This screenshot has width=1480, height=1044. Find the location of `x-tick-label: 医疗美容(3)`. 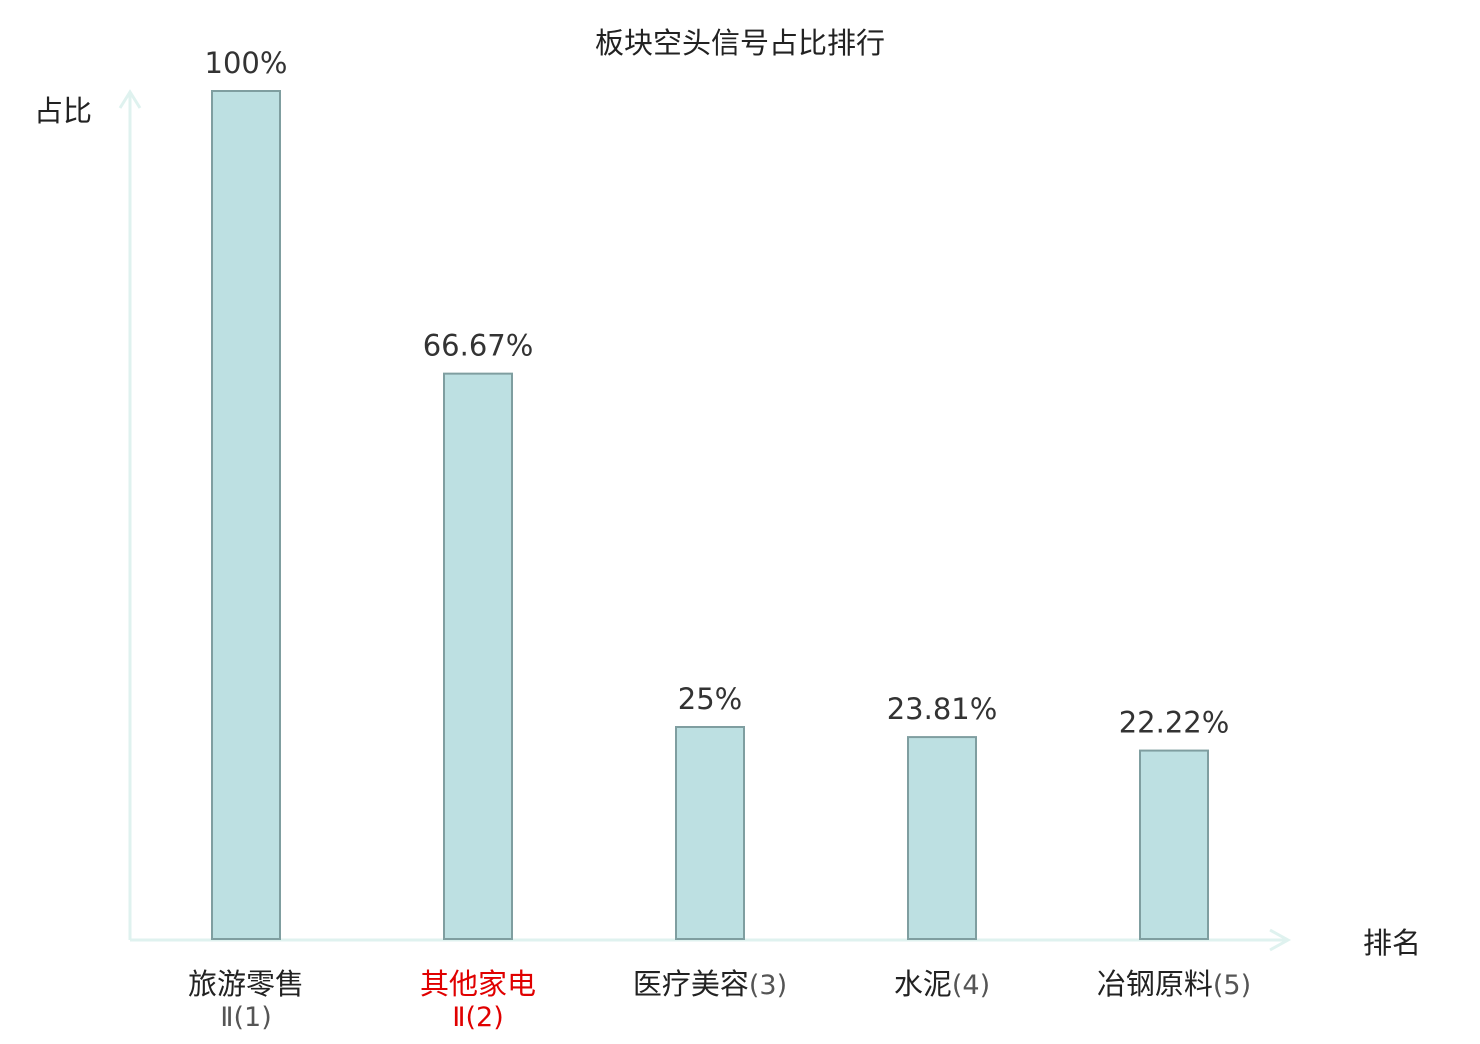

x-tick-label: 医疗美容(3) is located at coordinates (710, 984).